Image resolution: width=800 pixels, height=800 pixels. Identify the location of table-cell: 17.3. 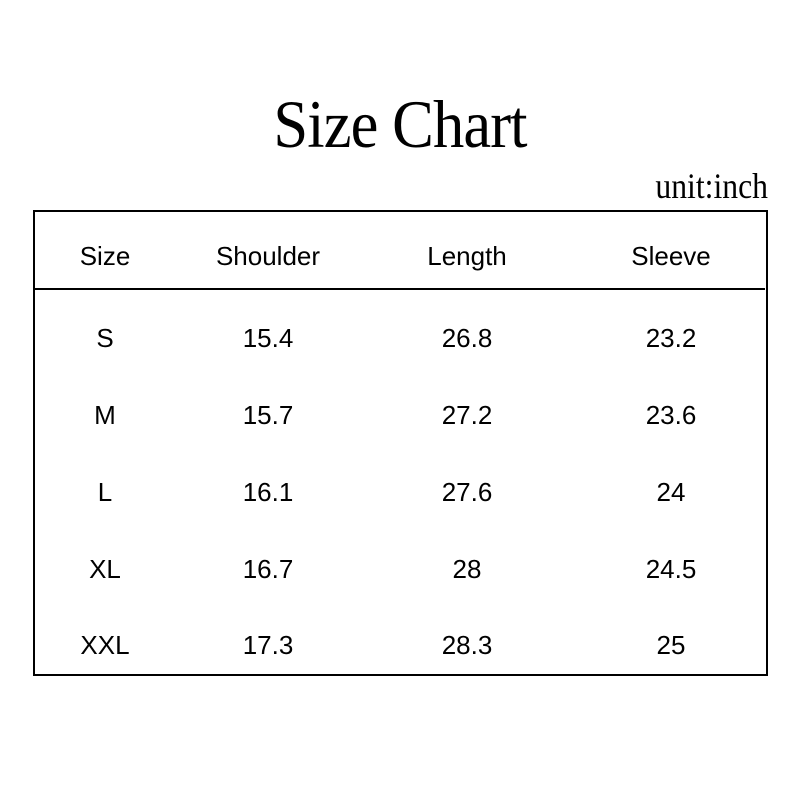
(268, 645).